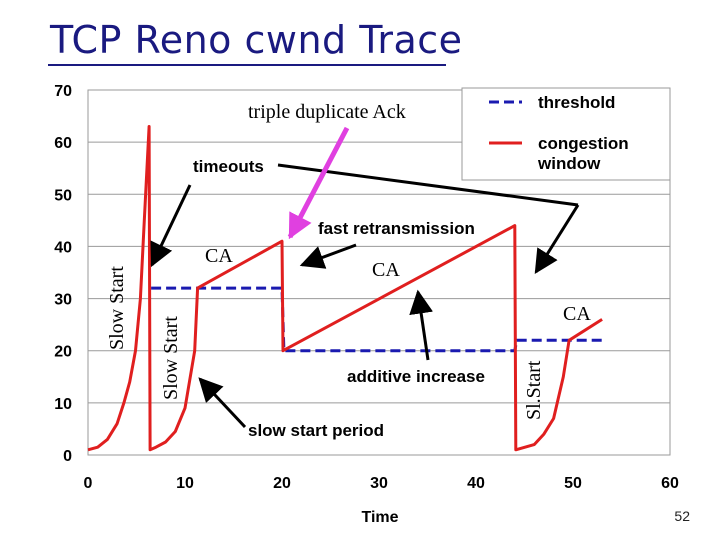 Image resolution: width=720 pixels, height=540 pixels. I want to click on page-number: 52, so click(682, 516).